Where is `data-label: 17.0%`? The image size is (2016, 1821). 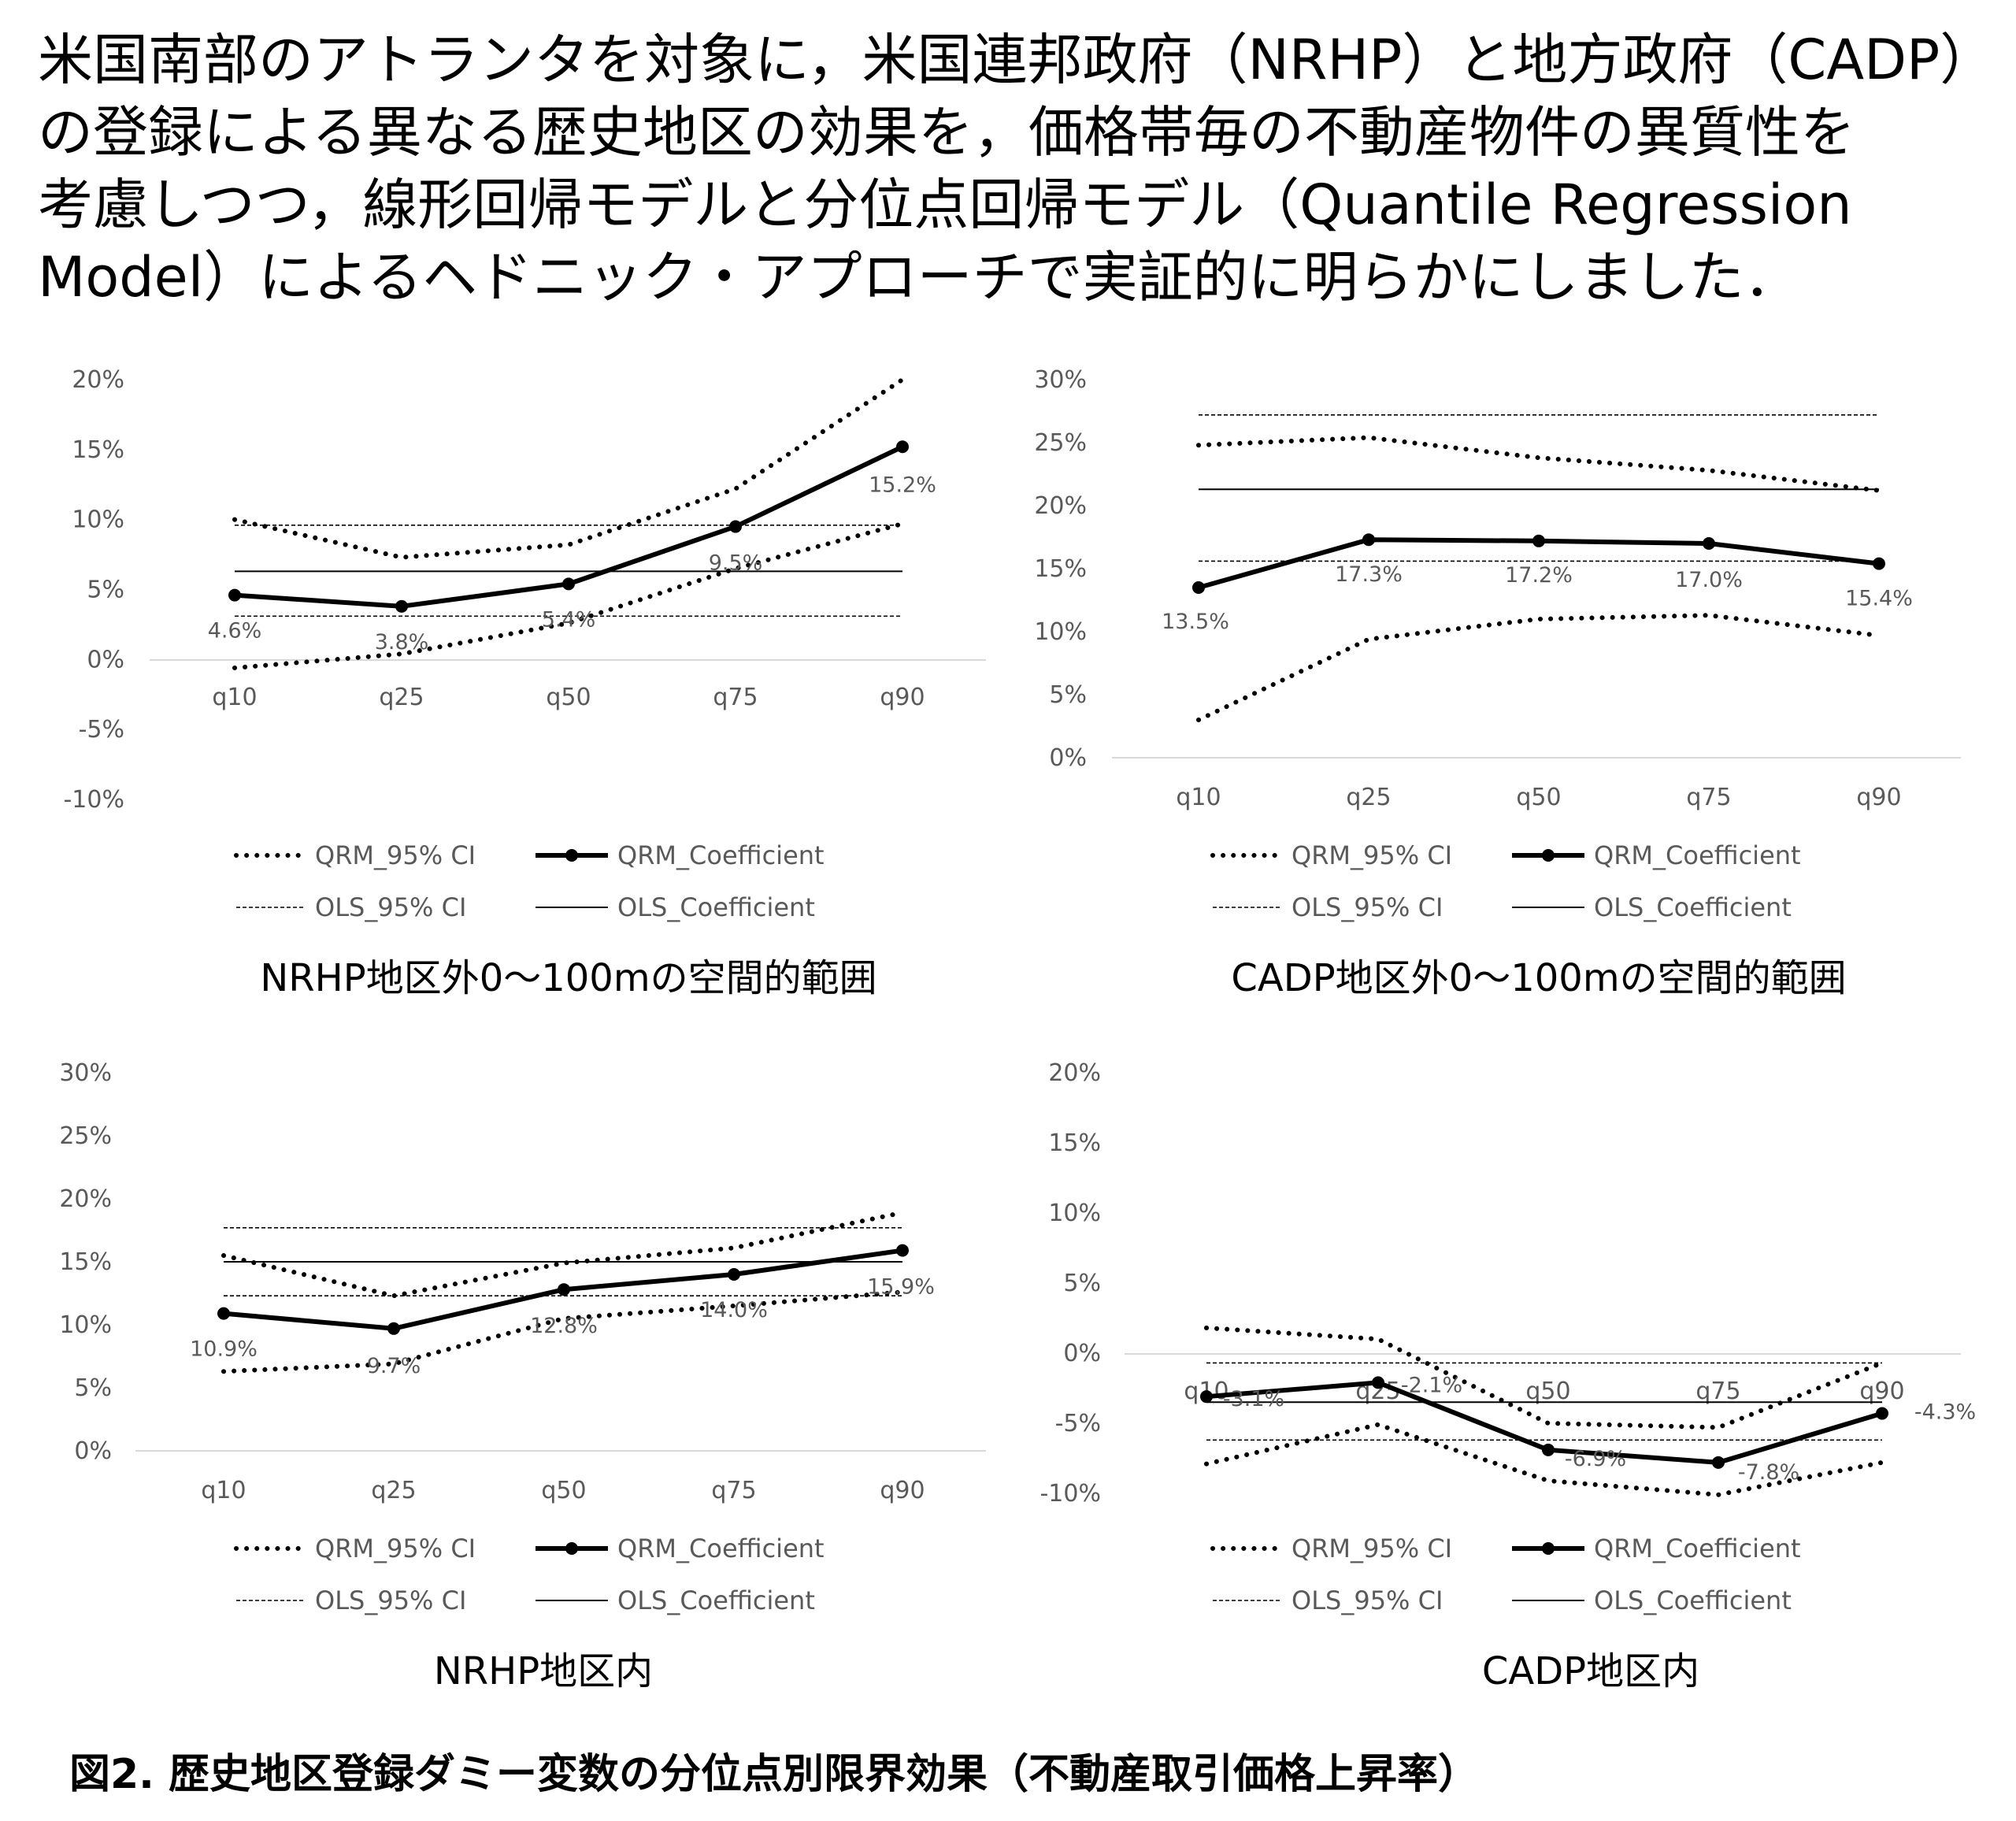 data-label: 17.0% is located at coordinates (1709, 580).